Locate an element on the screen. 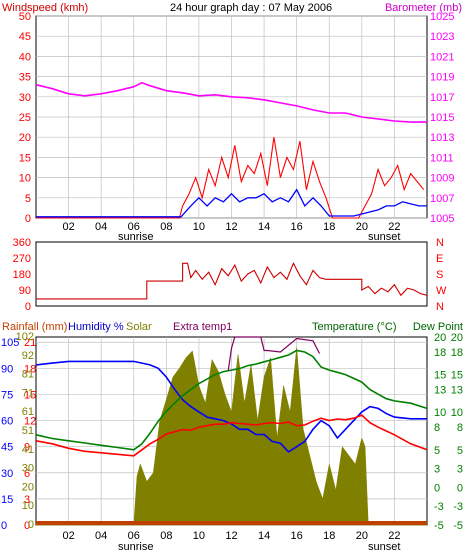 The height and width of the screenshot is (556, 465). baro-ytick-label: 1021 is located at coordinates (442, 57).